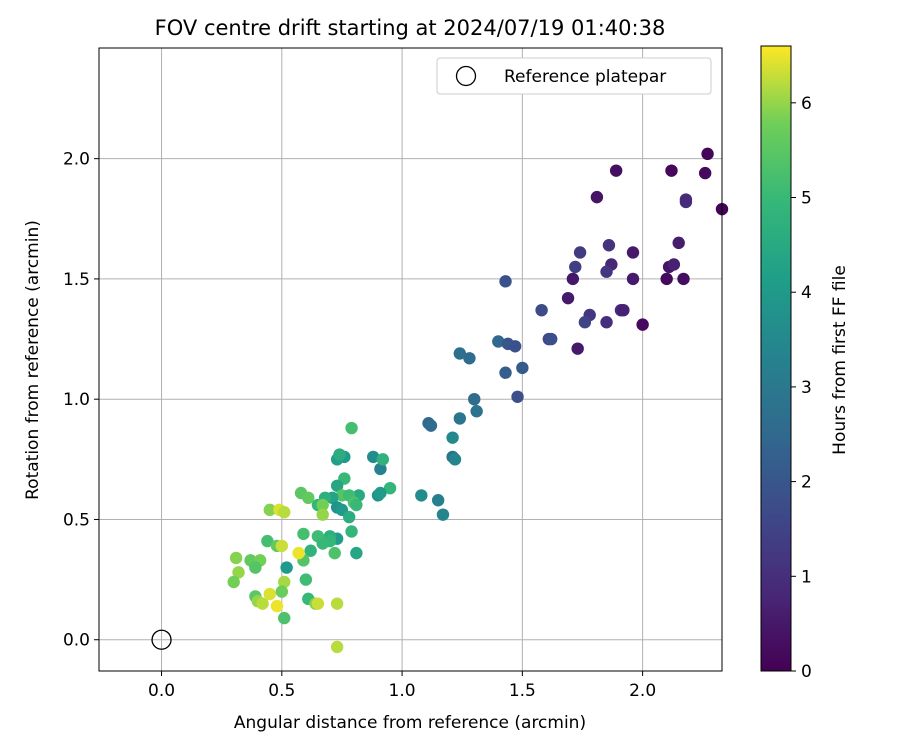  What do you see at coordinates (776, 358) in the screenshot?
I see `colorbar` at bounding box center [776, 358].